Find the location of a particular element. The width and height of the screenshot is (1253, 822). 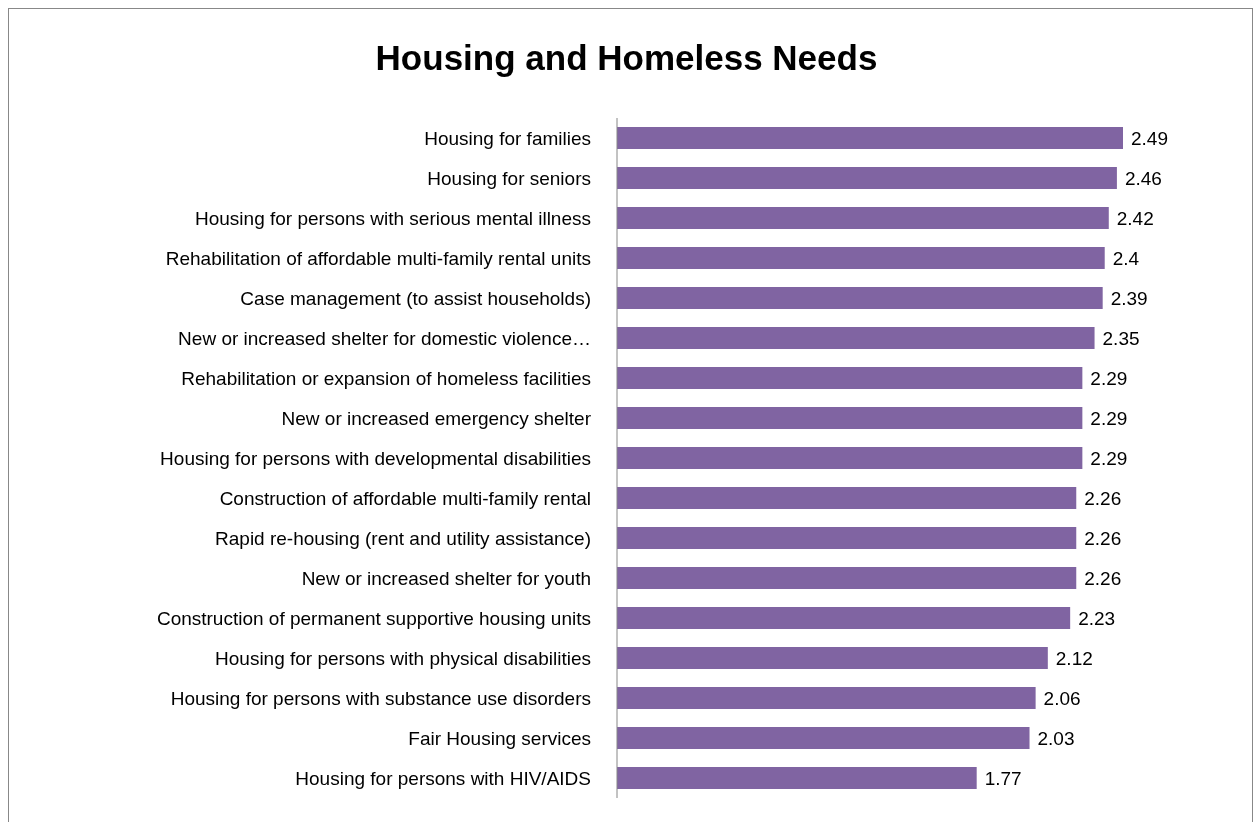

data-label: 1.77 is located at coordinates (1003, 778).